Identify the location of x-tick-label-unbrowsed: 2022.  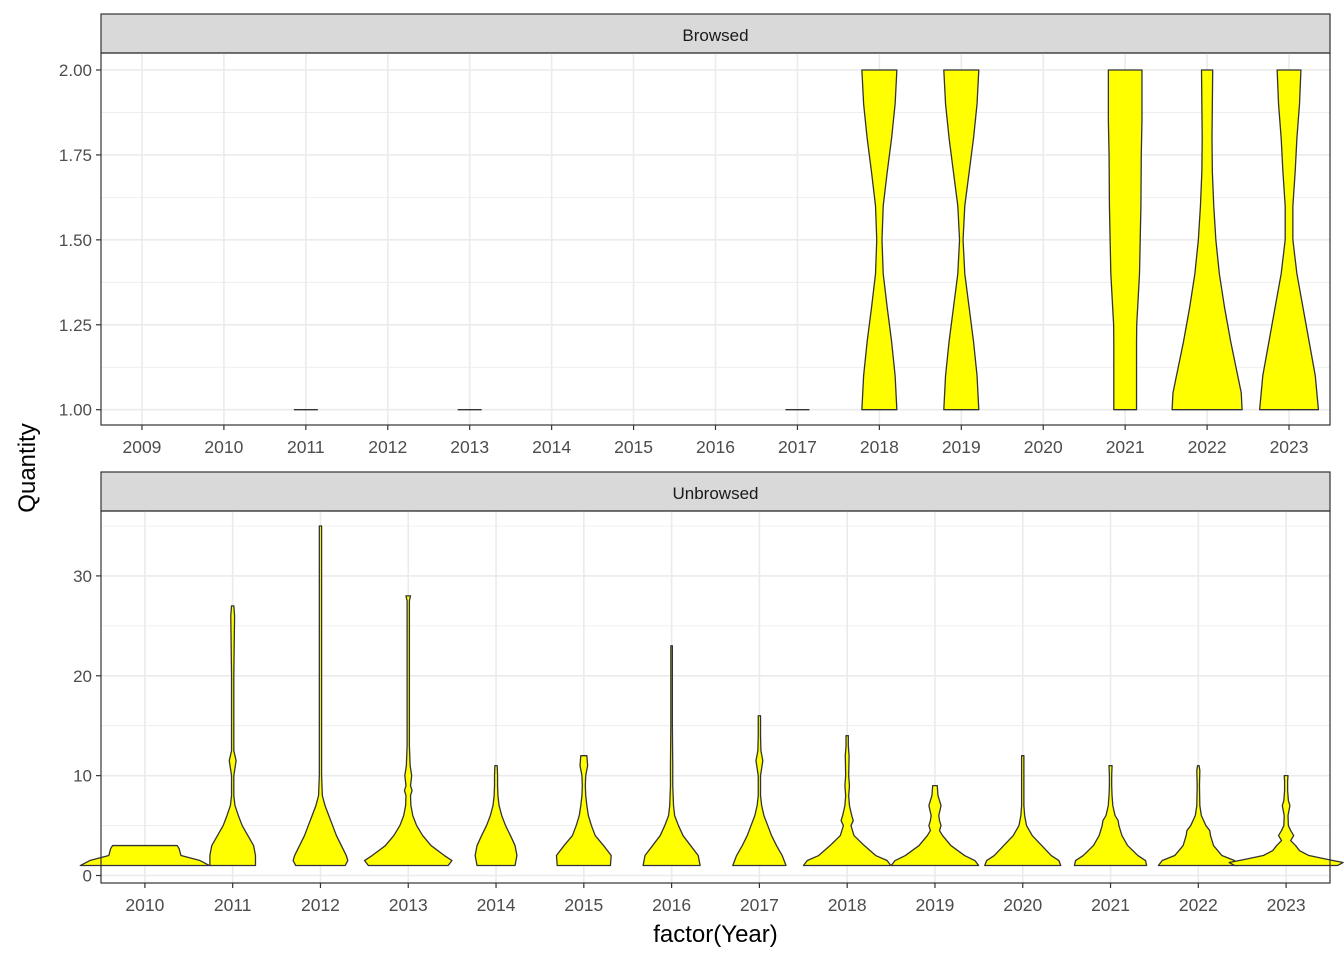
(1198, 905).